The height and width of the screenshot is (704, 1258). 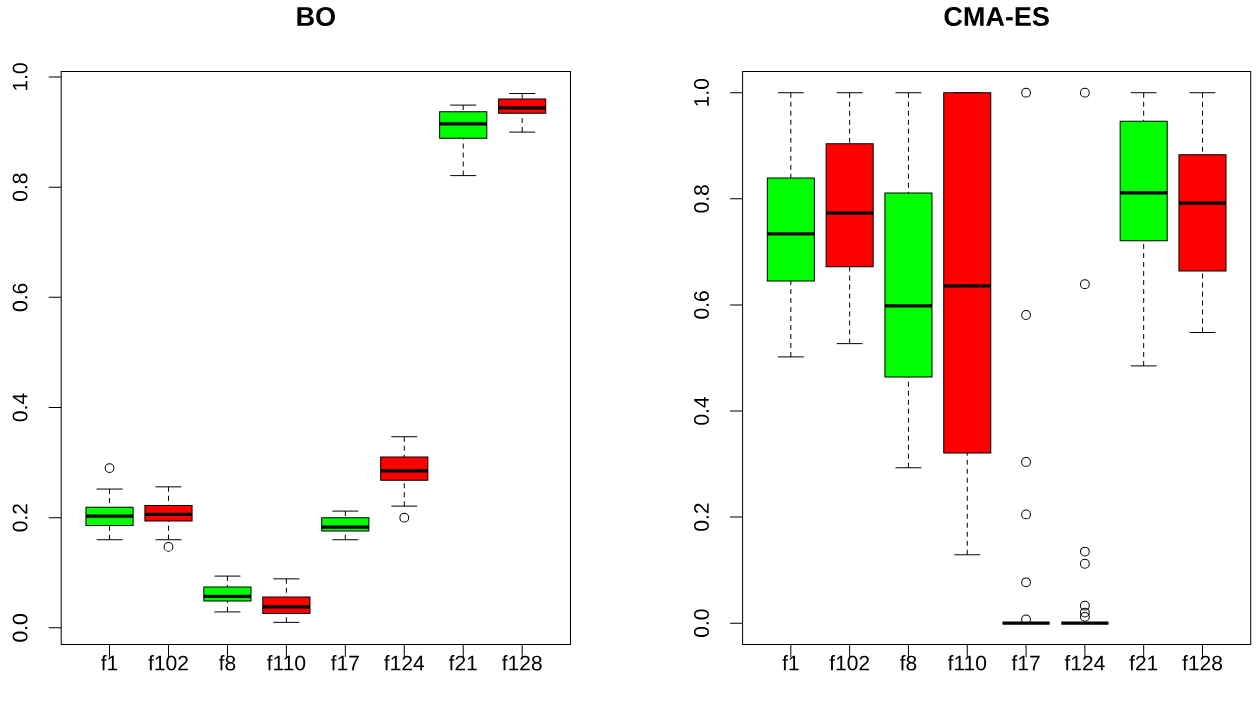 What do you see at coordinates (996, 16) in the screenshot?
I see `chart-title: CMA-ES` at bounding box center [996, 16].